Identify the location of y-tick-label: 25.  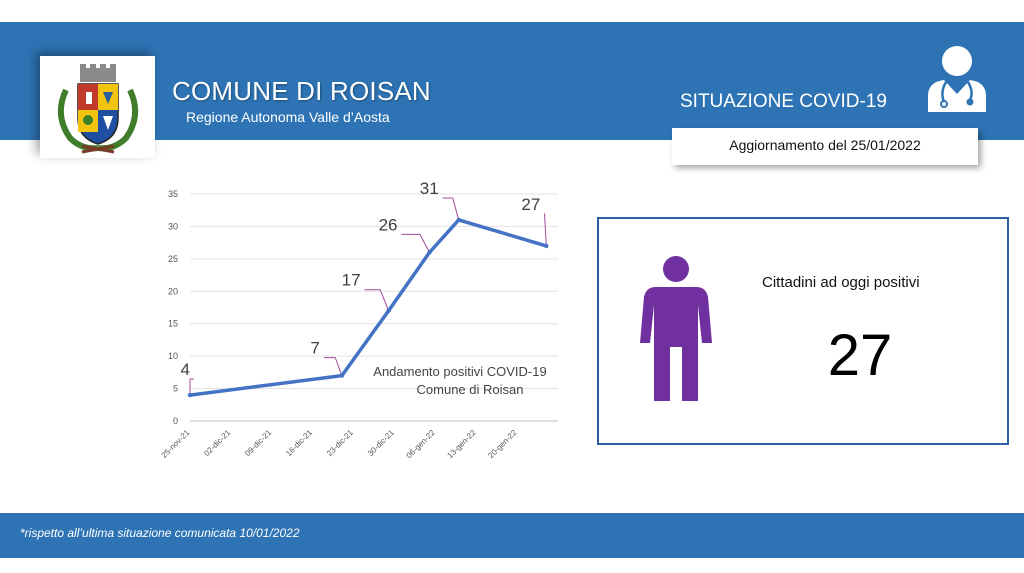
(173, 259).